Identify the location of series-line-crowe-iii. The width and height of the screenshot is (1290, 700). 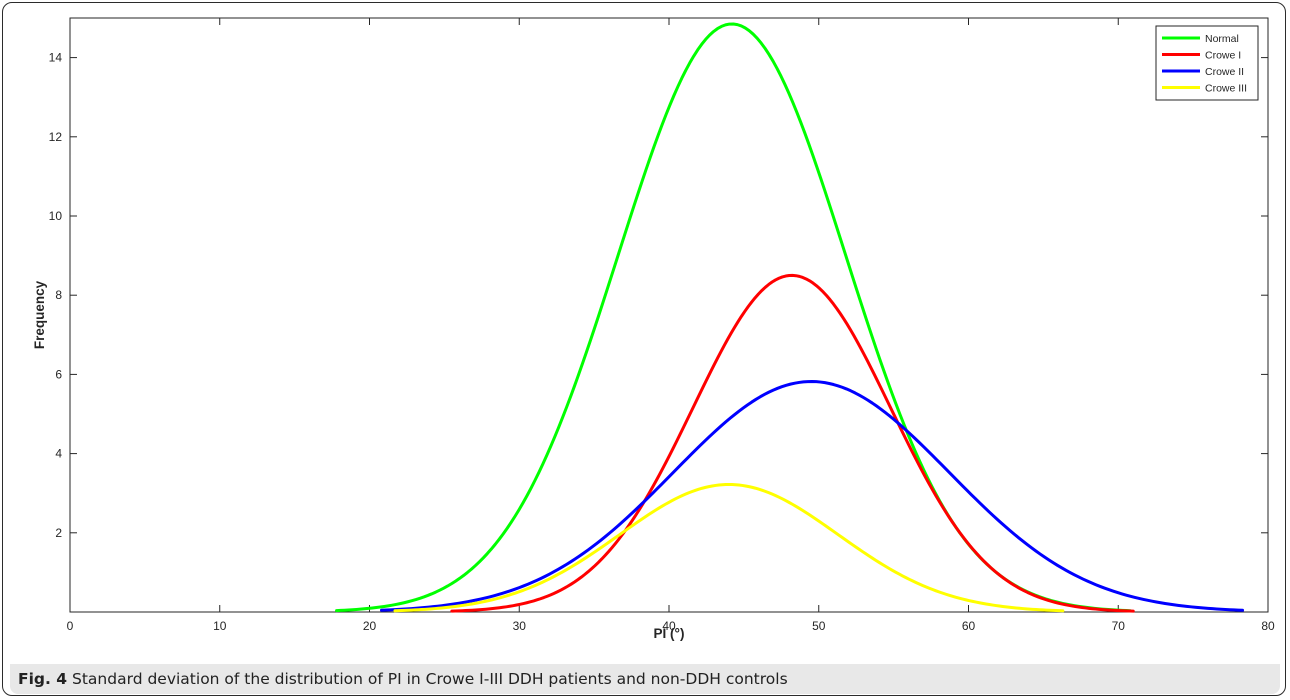
(729, 547).